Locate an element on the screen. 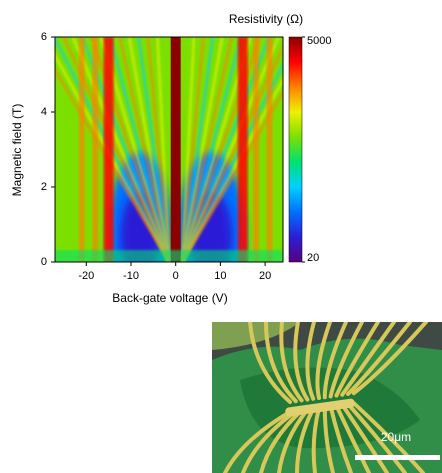 Image resolution: width=442 pixels, height=473 pixels. scale-bar-label: 20μm is located at coordinates (396, 437).